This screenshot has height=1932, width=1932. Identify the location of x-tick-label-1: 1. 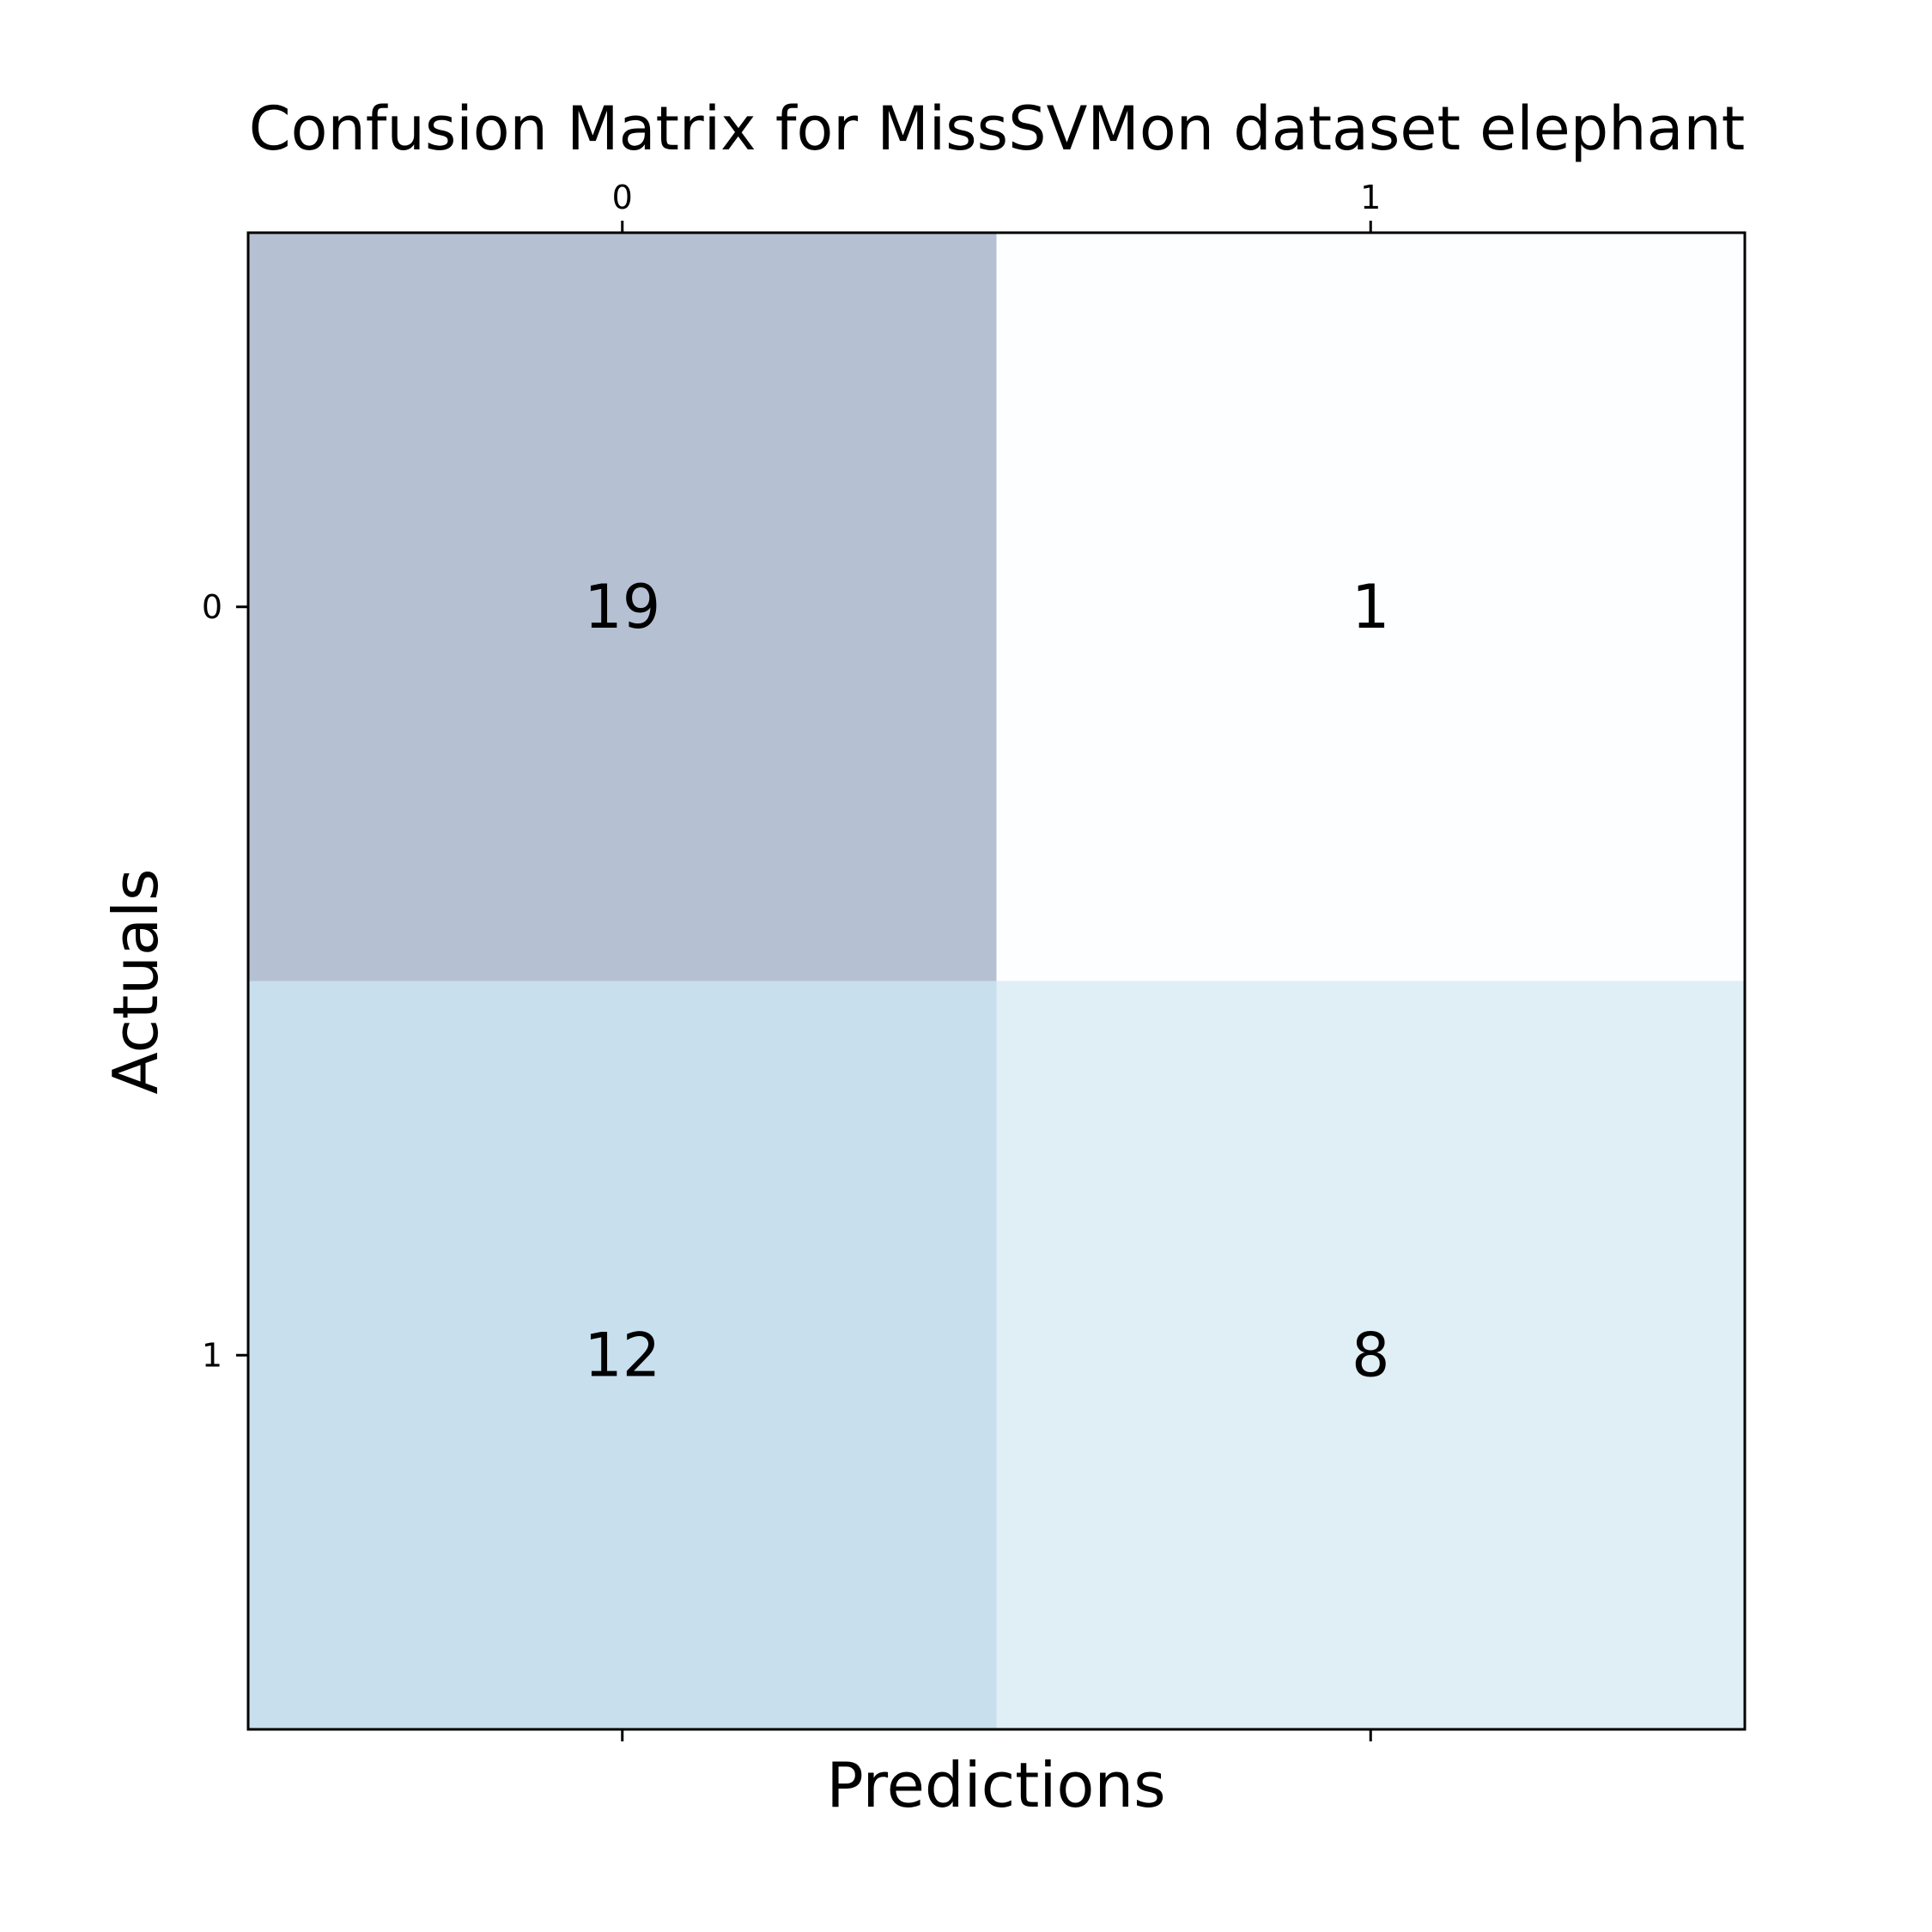
(1371, 197).